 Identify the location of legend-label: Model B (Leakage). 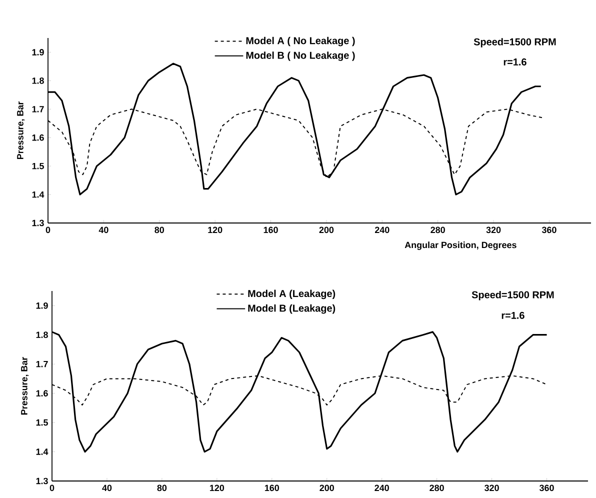
(292, 309).